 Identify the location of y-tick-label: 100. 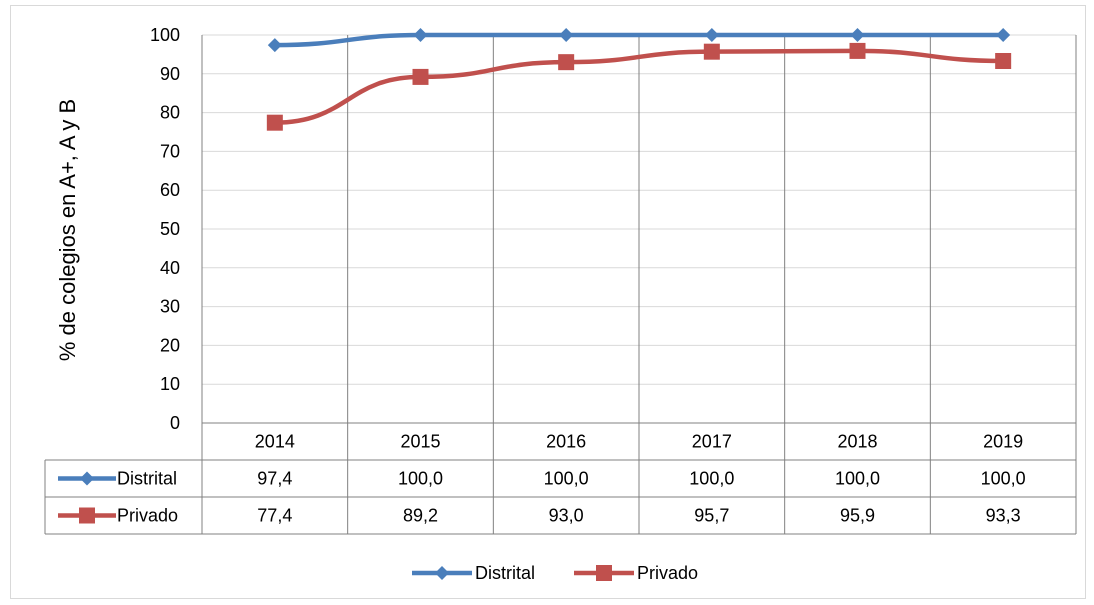
(165, 35).